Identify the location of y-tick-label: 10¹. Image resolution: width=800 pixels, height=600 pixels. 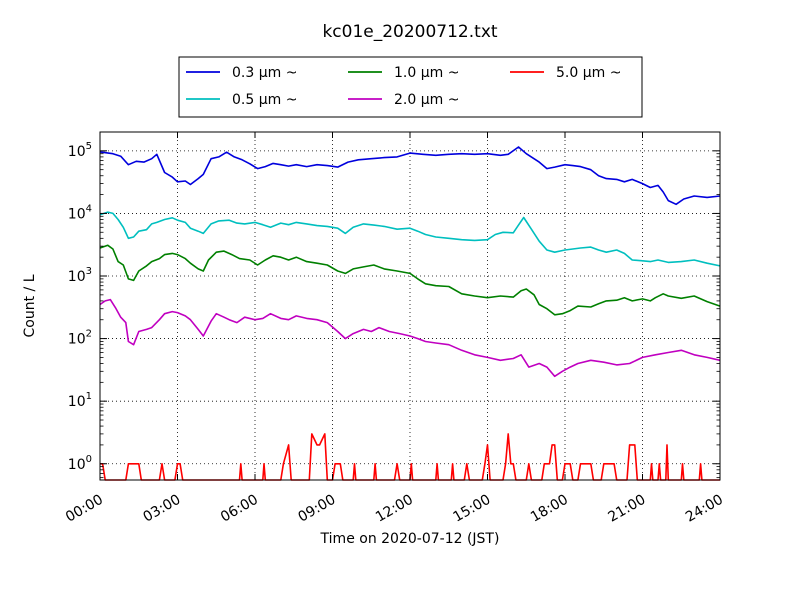
(80, 400).